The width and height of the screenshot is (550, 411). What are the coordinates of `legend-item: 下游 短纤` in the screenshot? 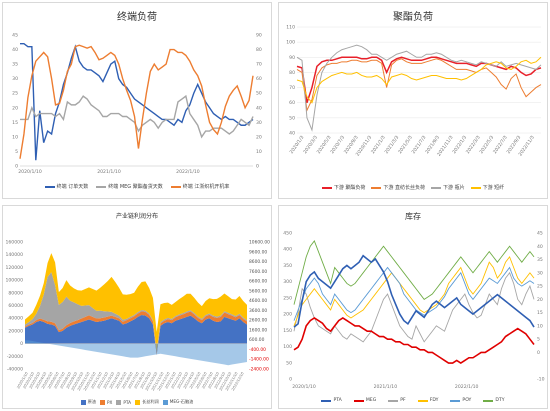 It's located at (487, 187).